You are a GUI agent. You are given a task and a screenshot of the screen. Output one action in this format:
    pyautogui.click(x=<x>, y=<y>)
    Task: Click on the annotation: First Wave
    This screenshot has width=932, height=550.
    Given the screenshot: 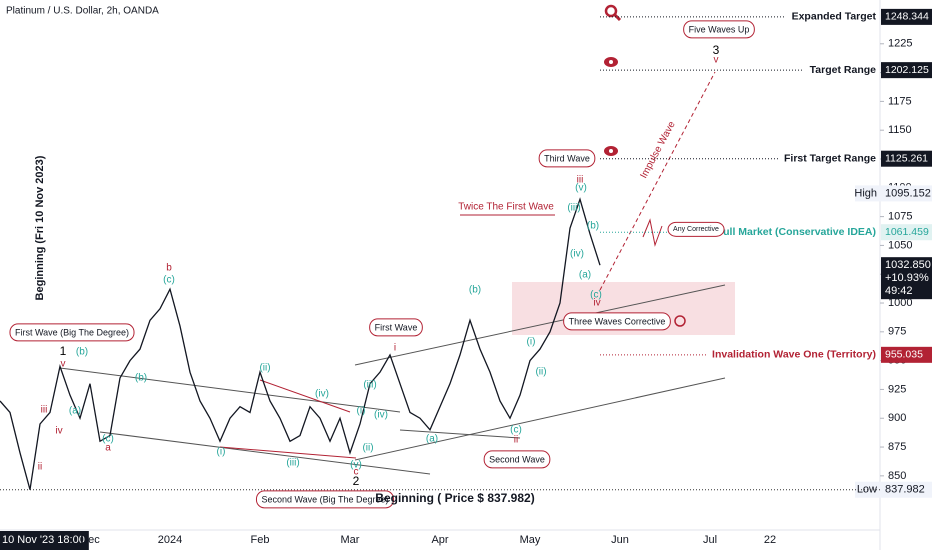 What is the action you would take?
    pyautogui.click(x=396, y=327)
    